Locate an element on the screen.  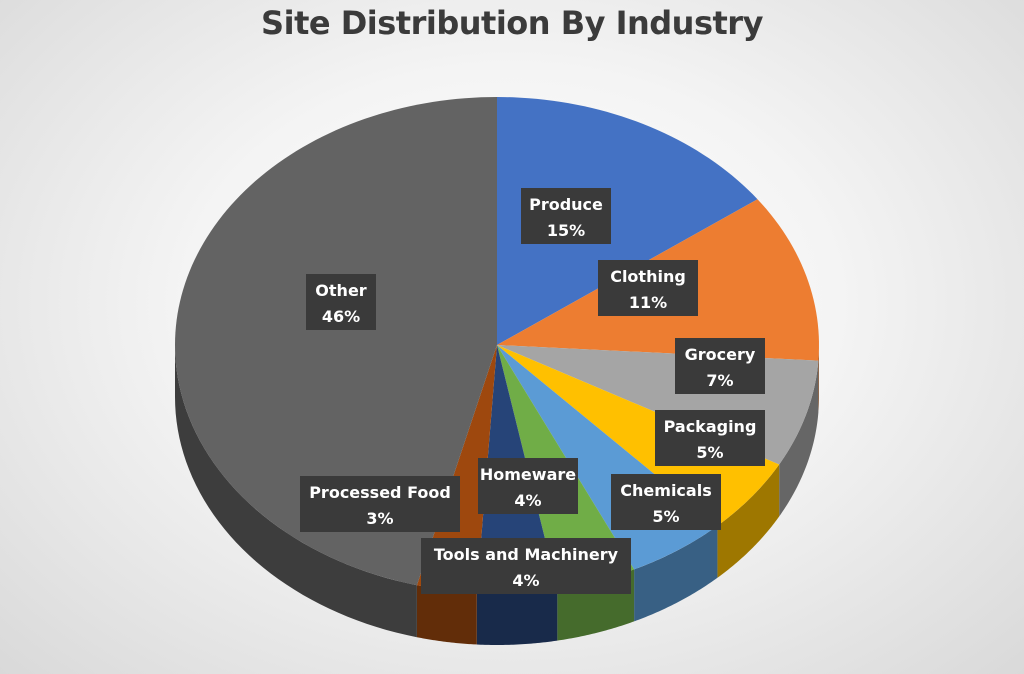
data-label-tools-and-machinery: Tools and Machinery 4% is located at coordinates (526, 566).